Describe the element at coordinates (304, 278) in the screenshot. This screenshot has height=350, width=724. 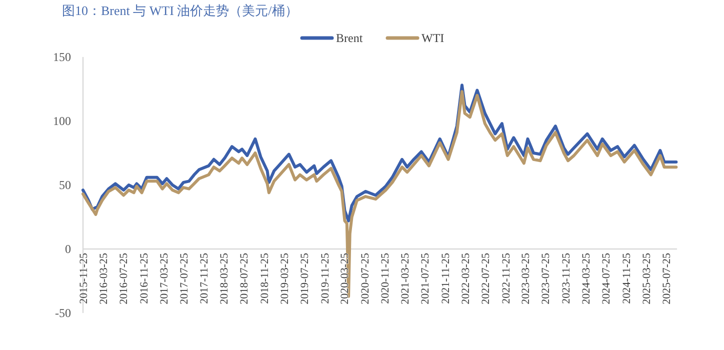
I see `x-tick-label: 2019-07-25` at that location.